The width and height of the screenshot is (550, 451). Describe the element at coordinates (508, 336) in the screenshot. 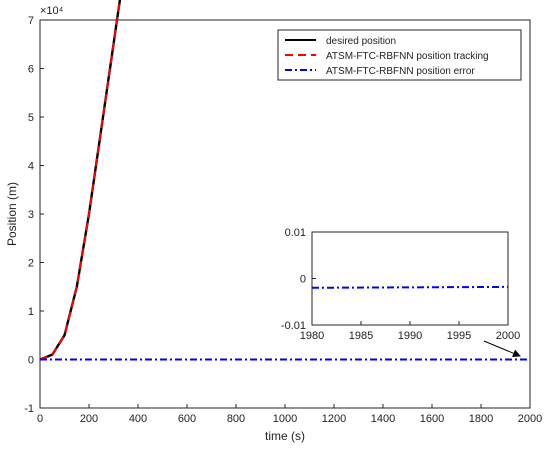

I see `inset-x-tick-label: 2000` at that location.